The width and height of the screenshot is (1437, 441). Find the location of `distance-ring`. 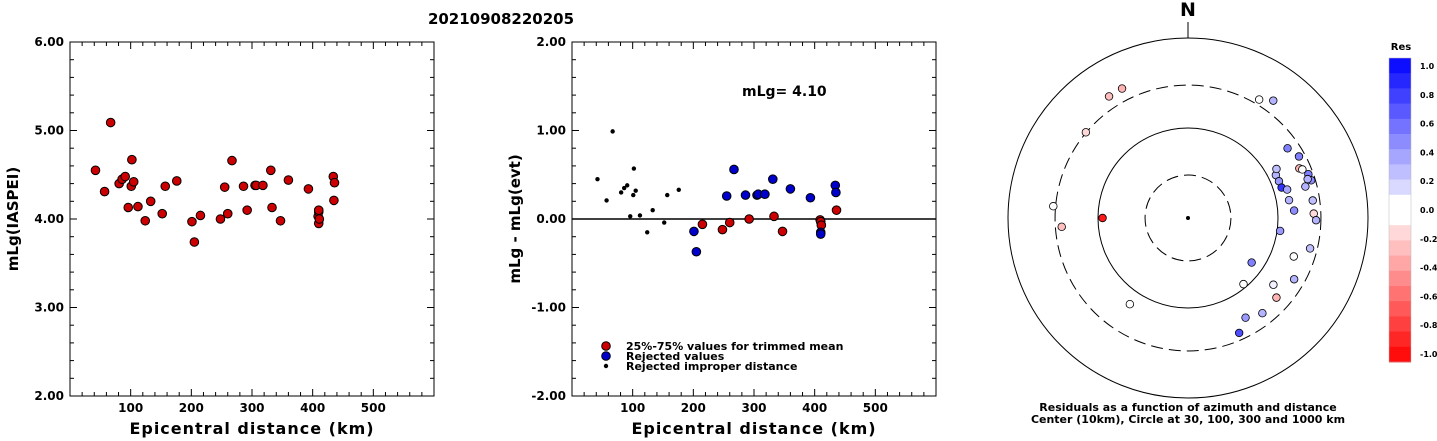

distance-ring is located at coordinates (1188, 218).